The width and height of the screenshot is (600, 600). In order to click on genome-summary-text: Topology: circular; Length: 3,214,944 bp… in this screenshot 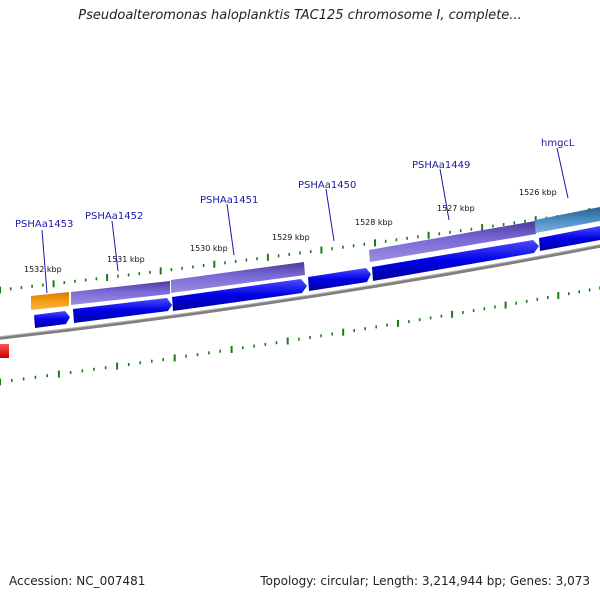, I will do `click(425, 581)`.